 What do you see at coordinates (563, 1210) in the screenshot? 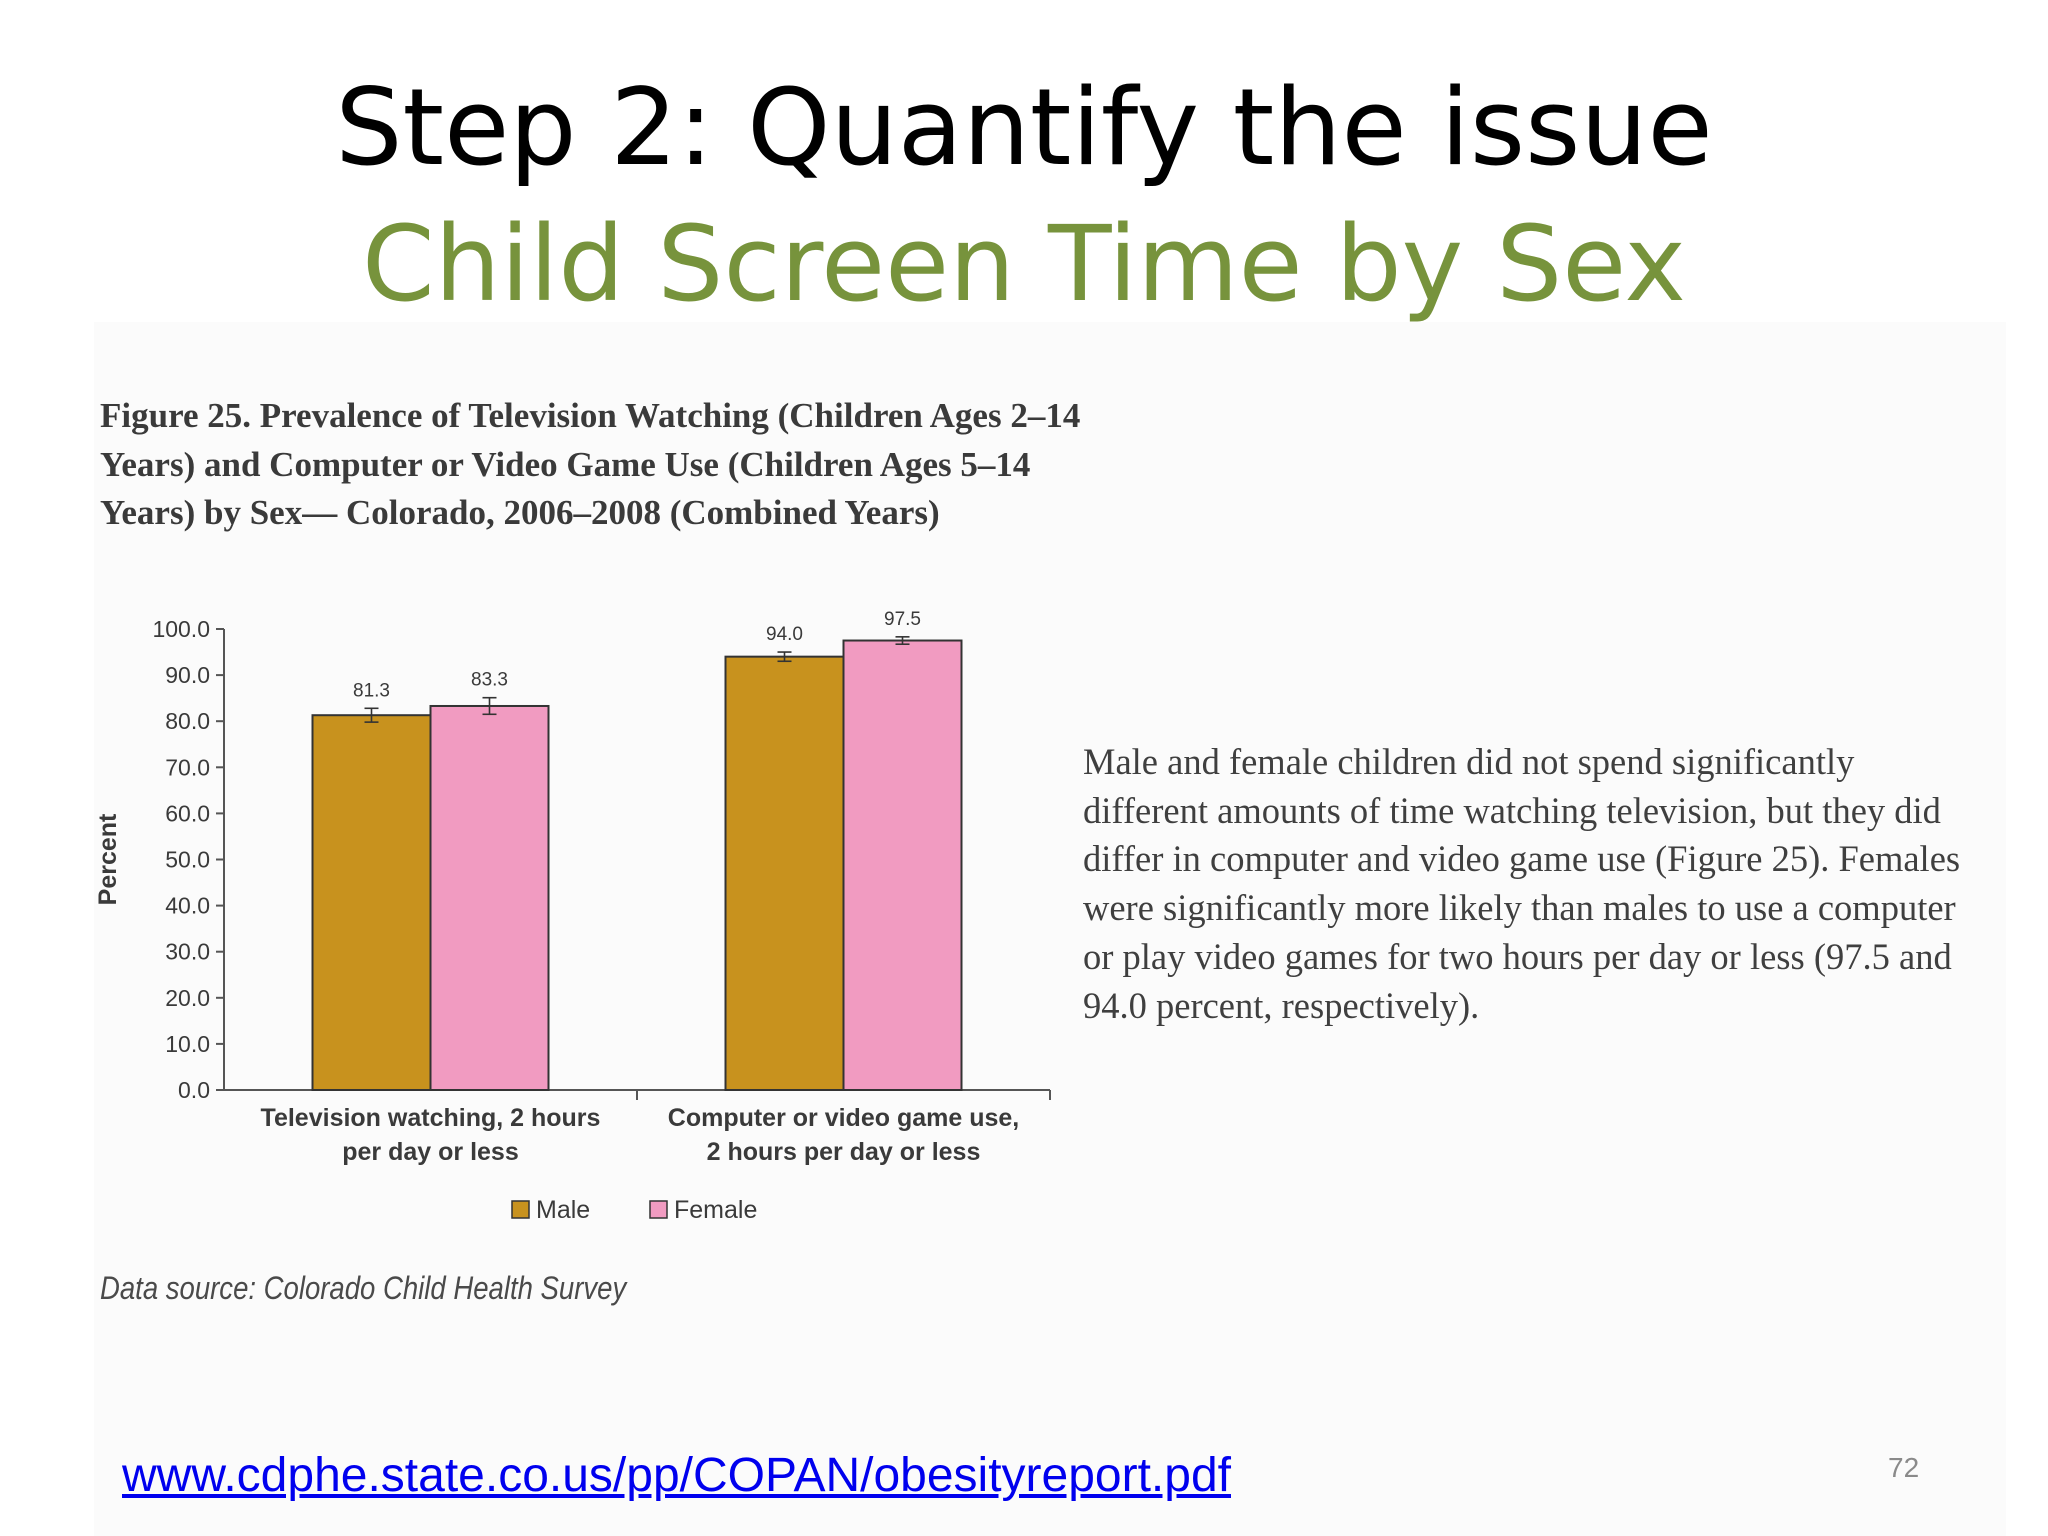
I see `legend-label-male: Male` at bounding box center [563, 1210].